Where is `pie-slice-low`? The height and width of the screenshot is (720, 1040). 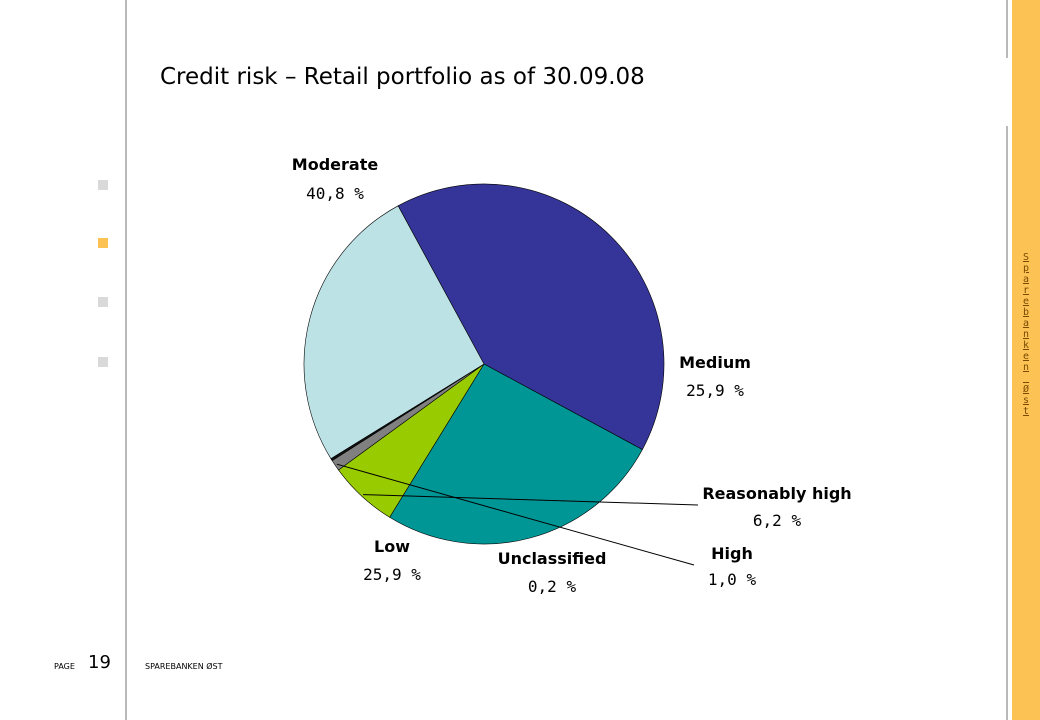 pie-slice-low is located at coordinates (394, 332).